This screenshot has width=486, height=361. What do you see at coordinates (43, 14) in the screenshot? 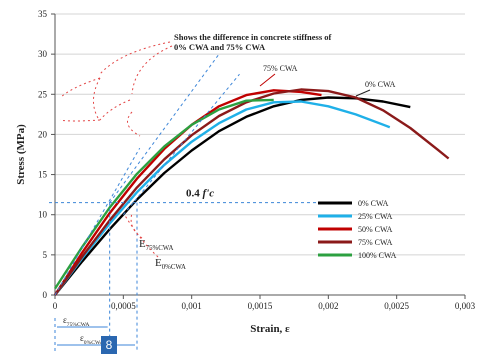
I see `y-tick-label: 35` at bounding box center [43, 14].